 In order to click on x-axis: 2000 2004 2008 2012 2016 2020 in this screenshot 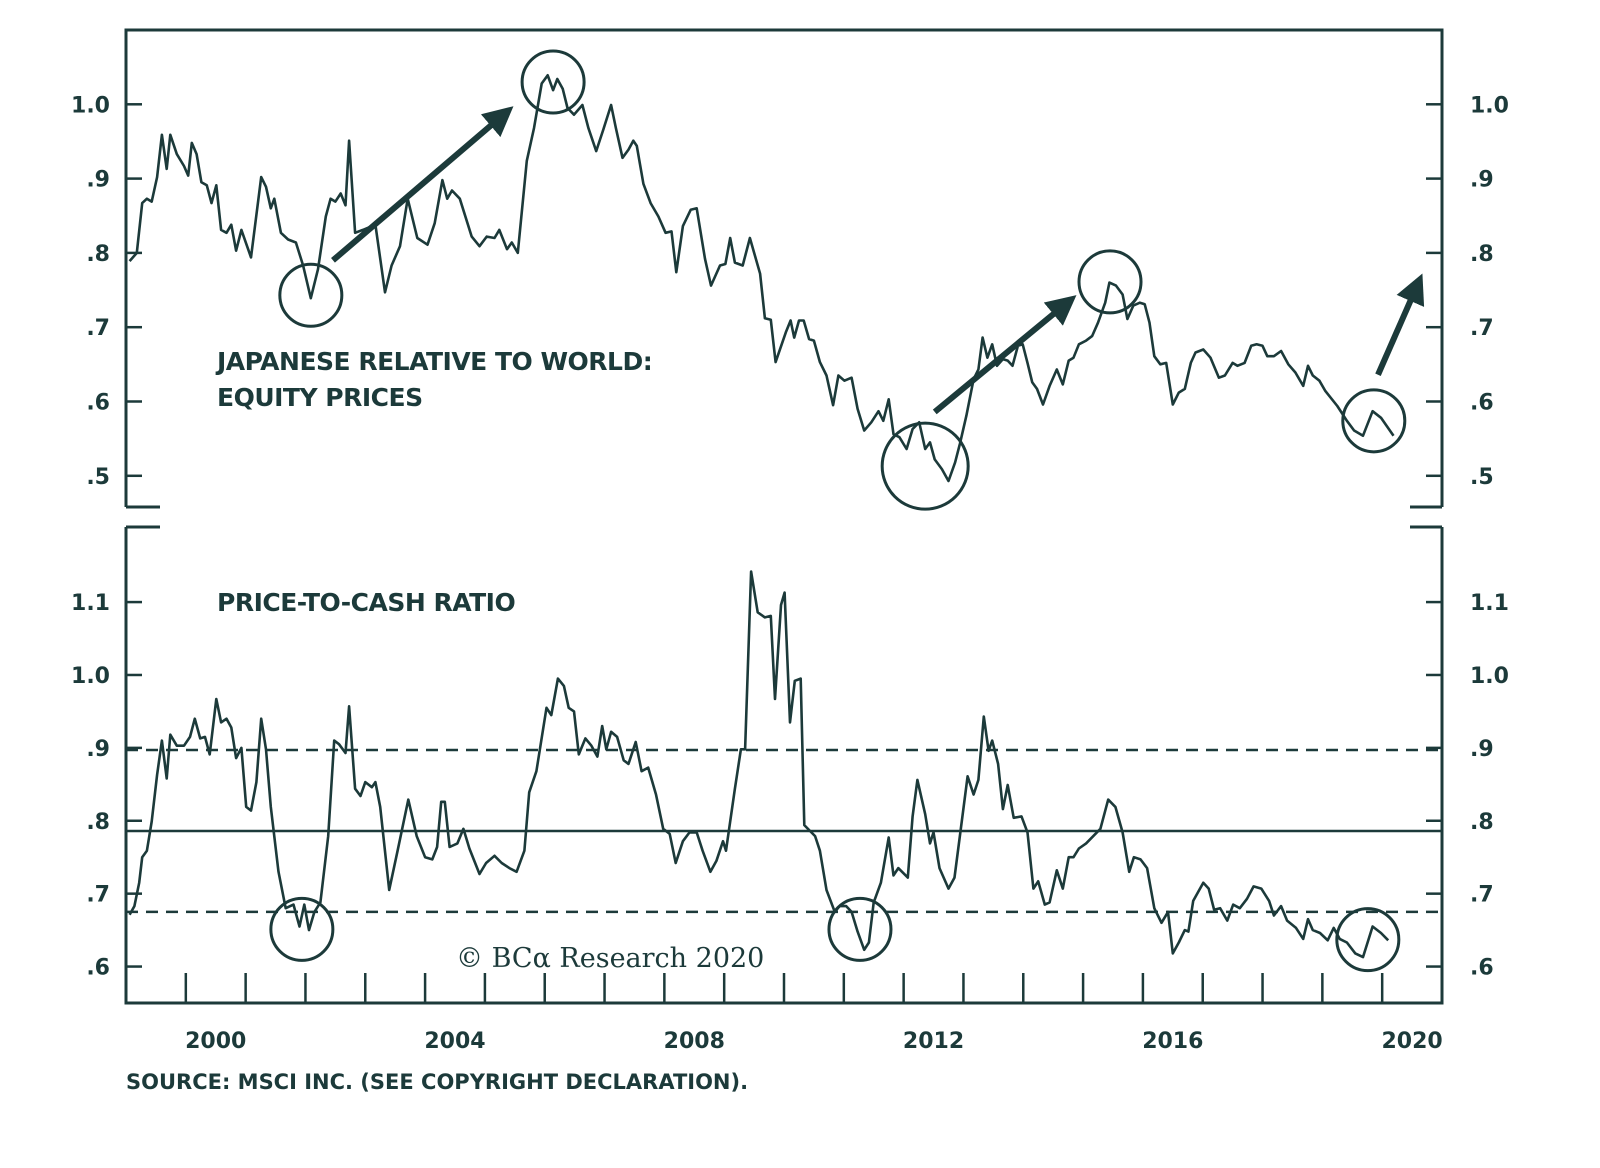, I will do `click(813, 1013)`.